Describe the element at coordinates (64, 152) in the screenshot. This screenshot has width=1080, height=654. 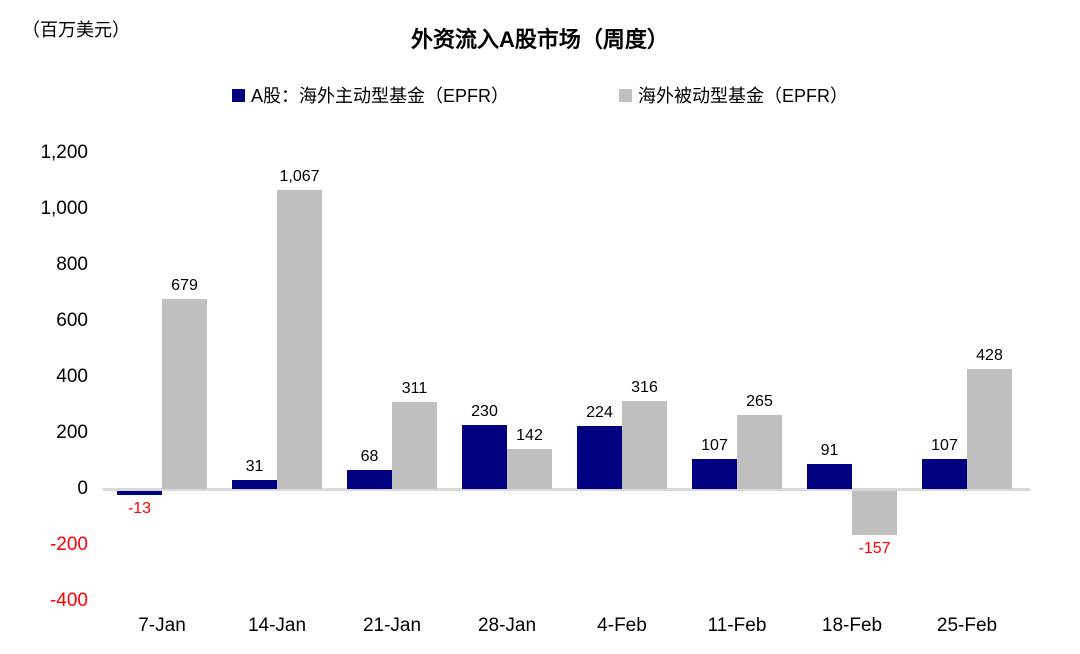
I see `y-tick-label: 1,200` at that location.